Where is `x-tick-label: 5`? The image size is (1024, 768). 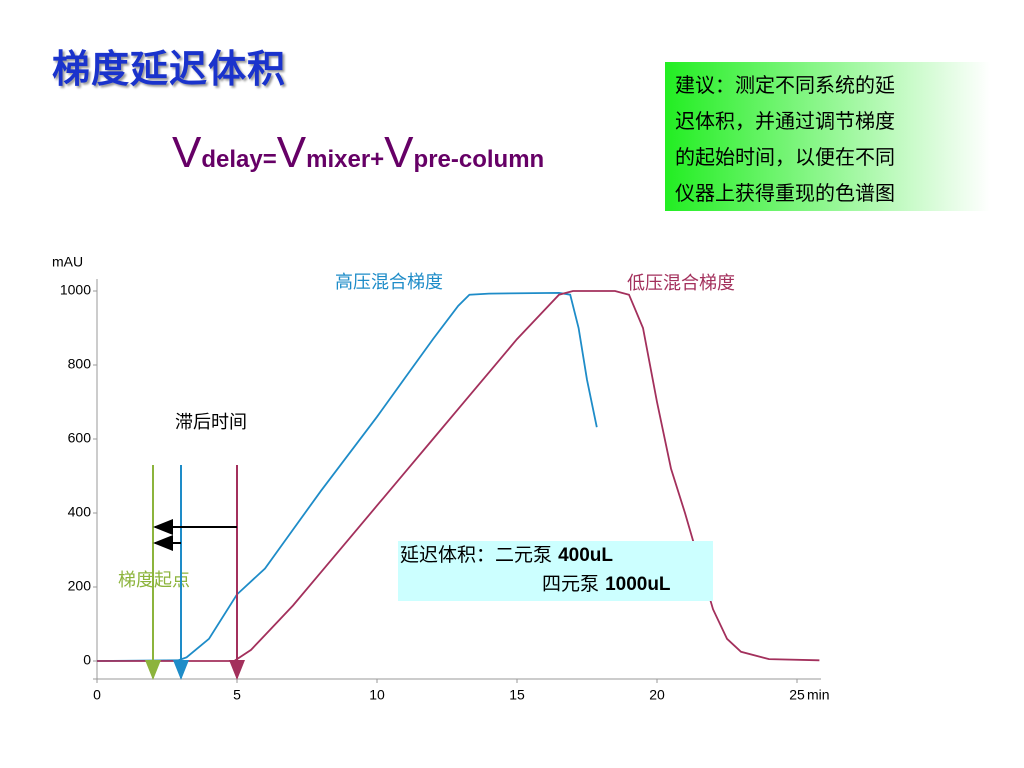 x-tick-label: 5 is located at coordinates (237, 695).